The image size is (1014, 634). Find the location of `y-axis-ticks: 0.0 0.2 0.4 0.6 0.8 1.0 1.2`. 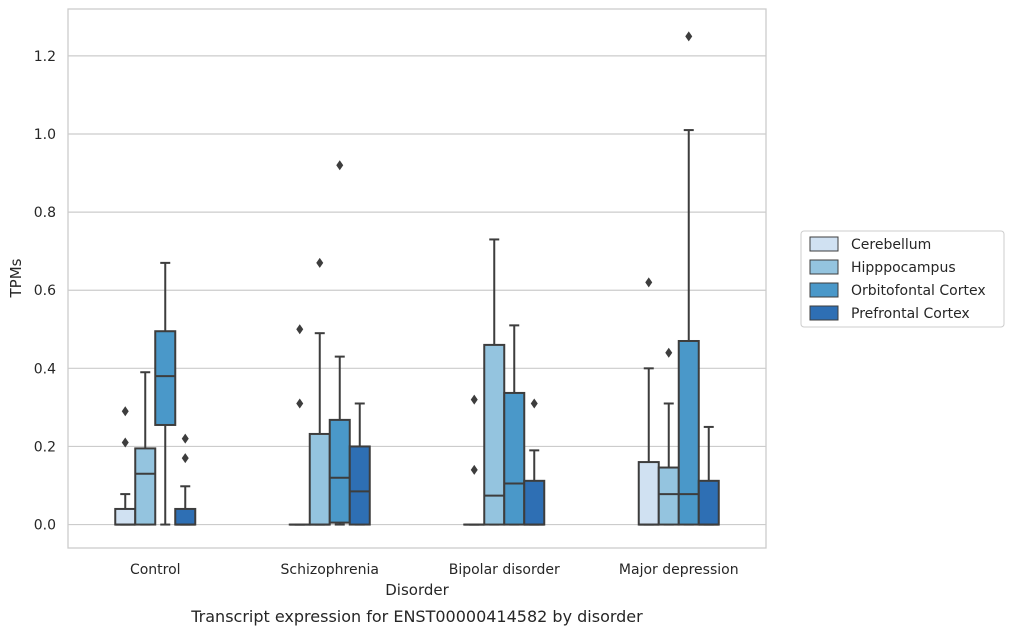

y-axis-ticks: 0.0 0.2 0.4 0.6 0.8 1.0 1.2 is located at coordinates (45, 291).